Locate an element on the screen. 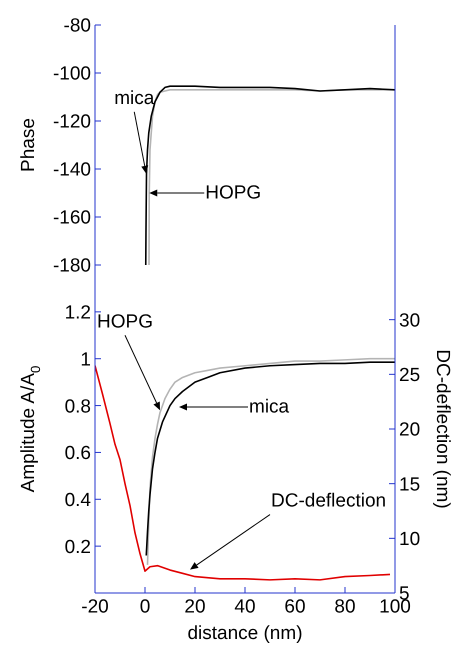 The height and width of the screenshot is (647, 455). y-tick-label: 0.2 is located at coordinates (77, 547).